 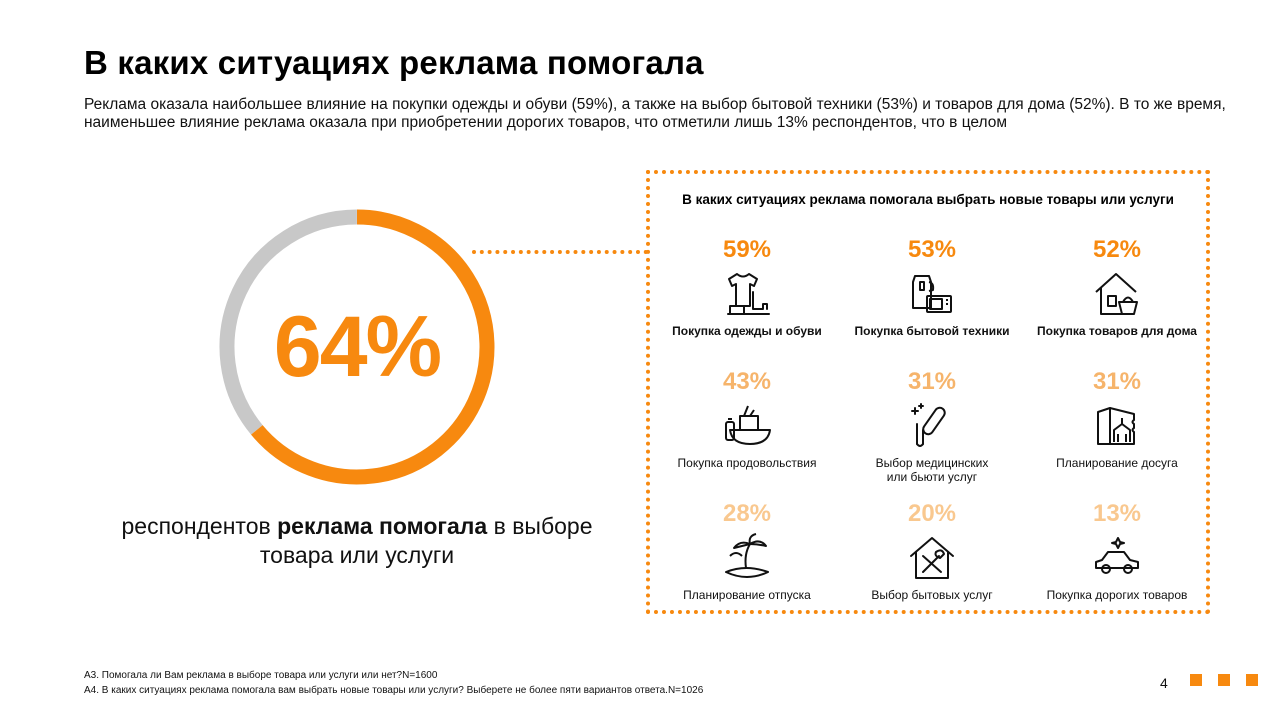 What do you see at coordinates (1117, 595) in the screenshot?
I see `item-label: Покупка дорогих товаров` at bounding box center [1117, 595].